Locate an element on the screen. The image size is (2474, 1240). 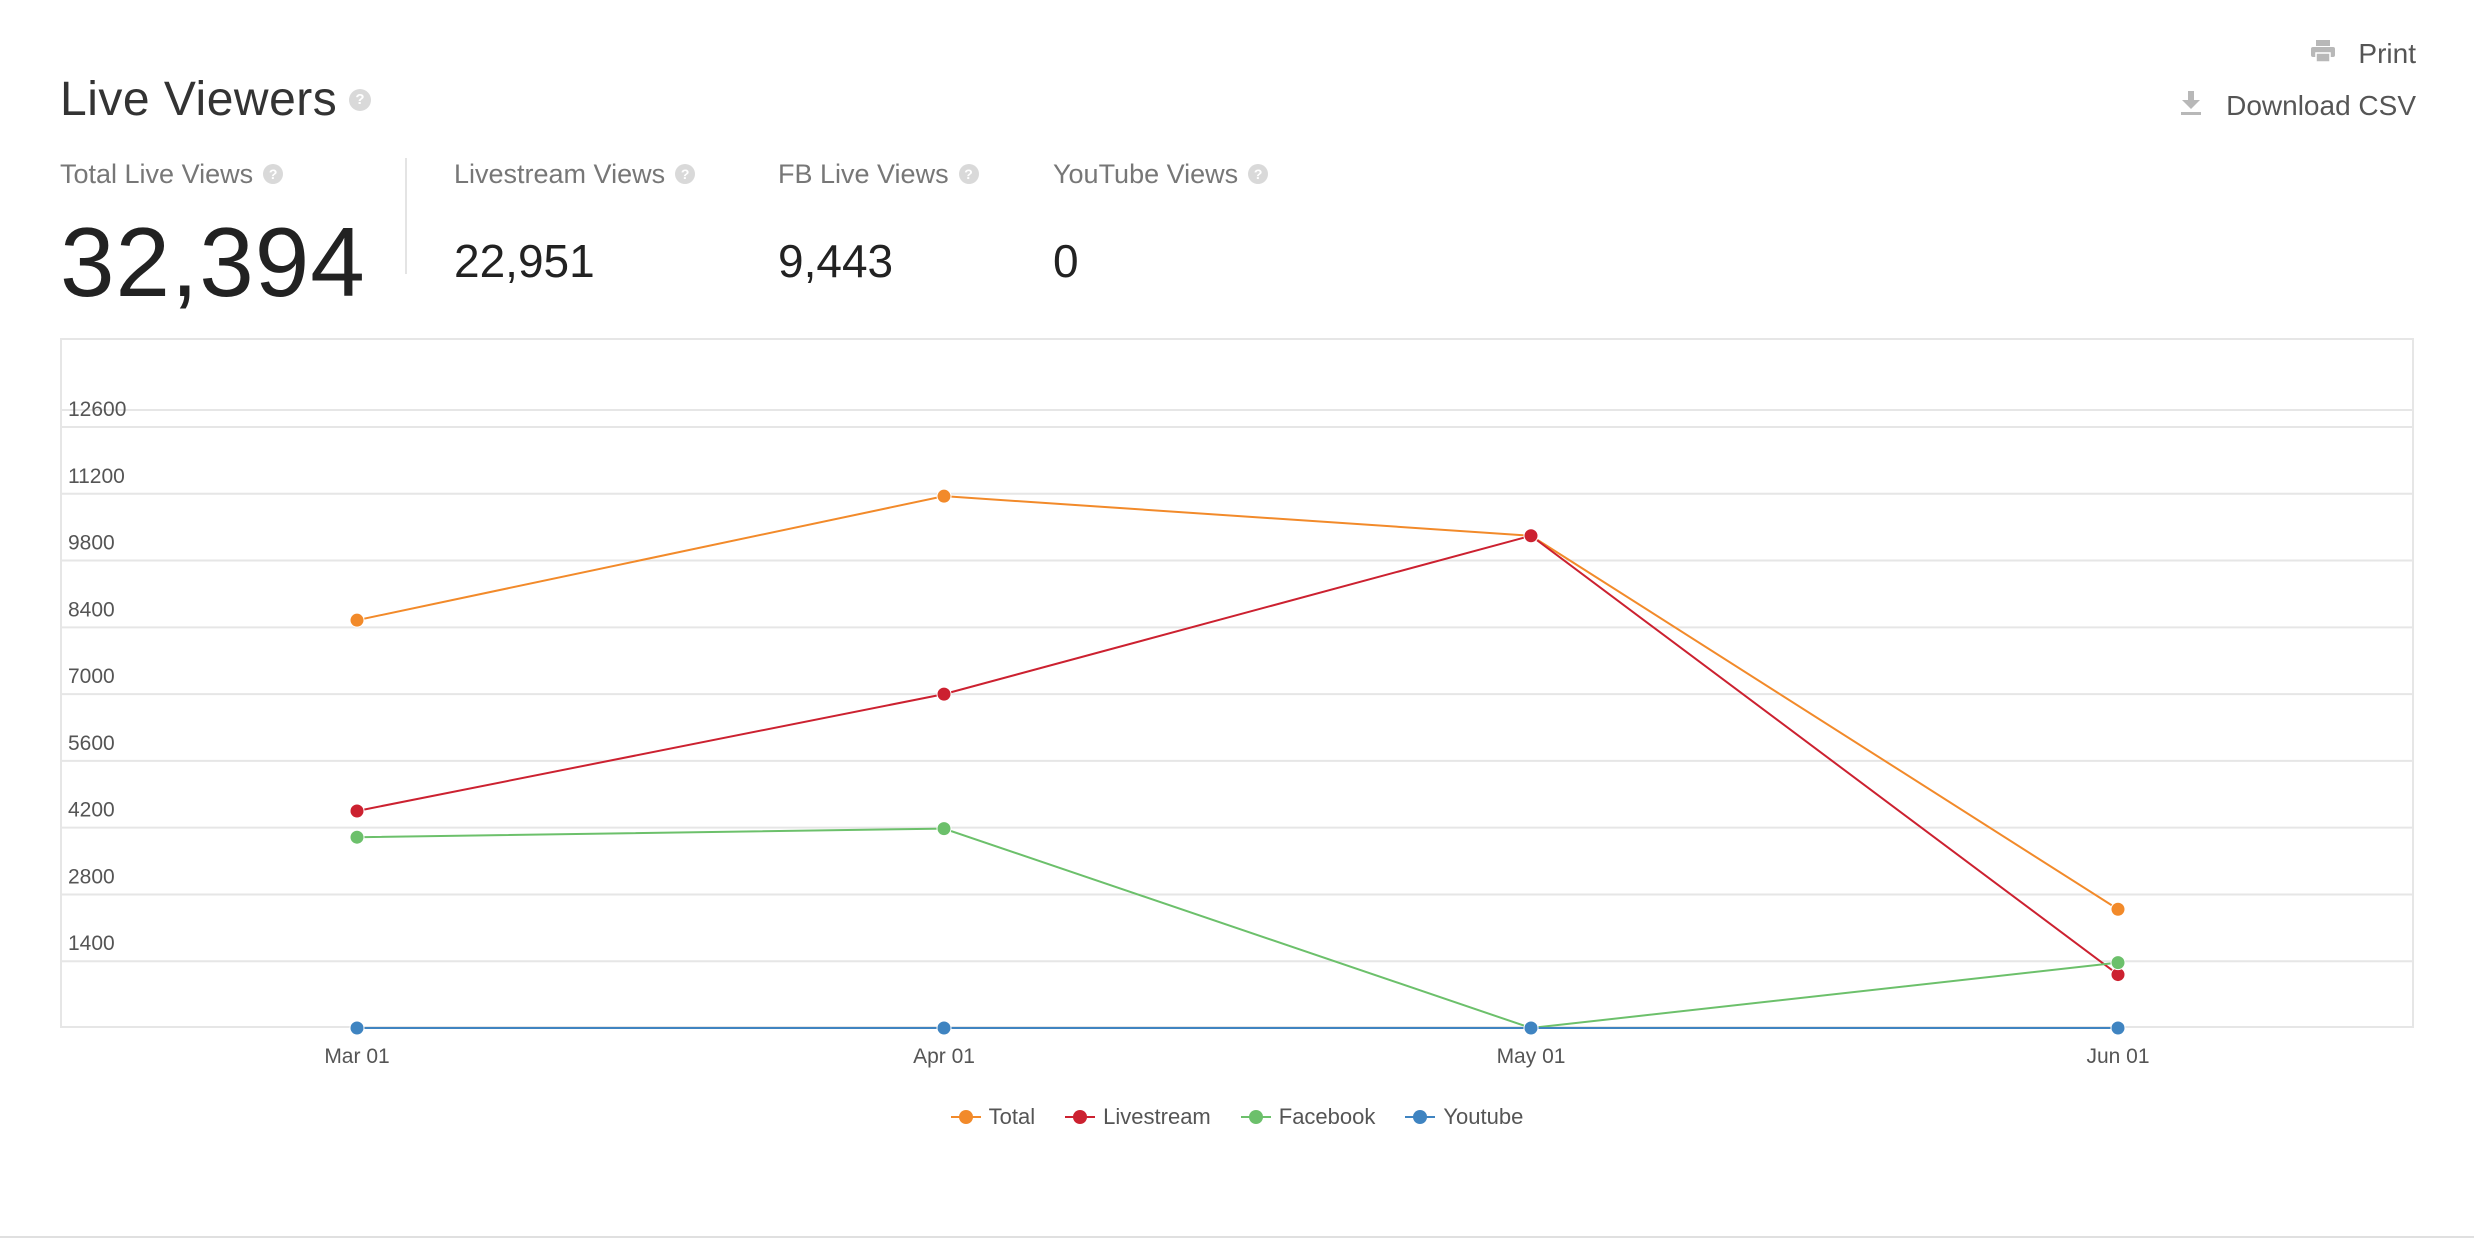
y-tick-label: 9800 is located at coordinates (91, 543).